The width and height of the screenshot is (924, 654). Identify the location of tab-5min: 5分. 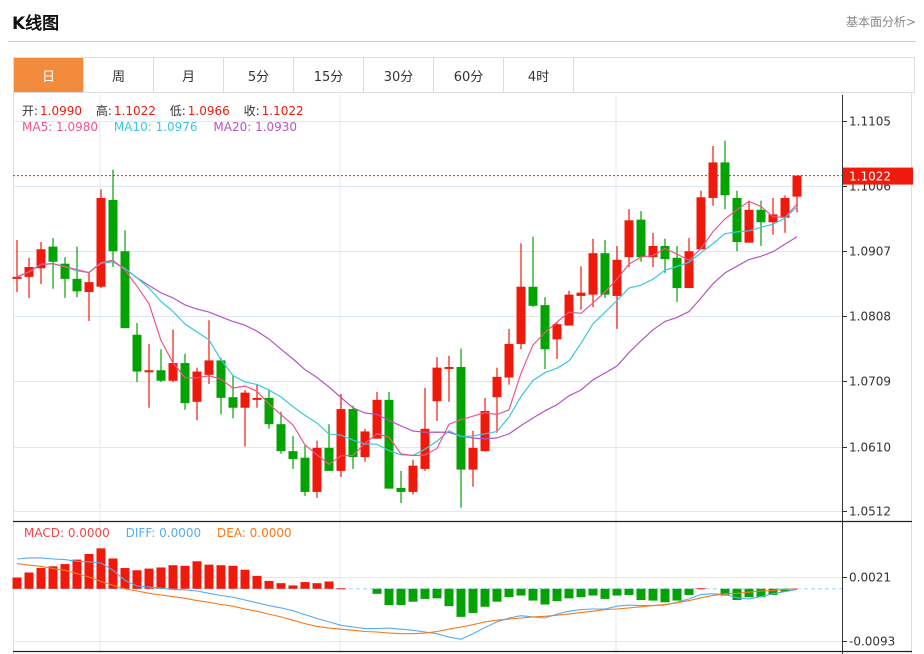
(259, 75).